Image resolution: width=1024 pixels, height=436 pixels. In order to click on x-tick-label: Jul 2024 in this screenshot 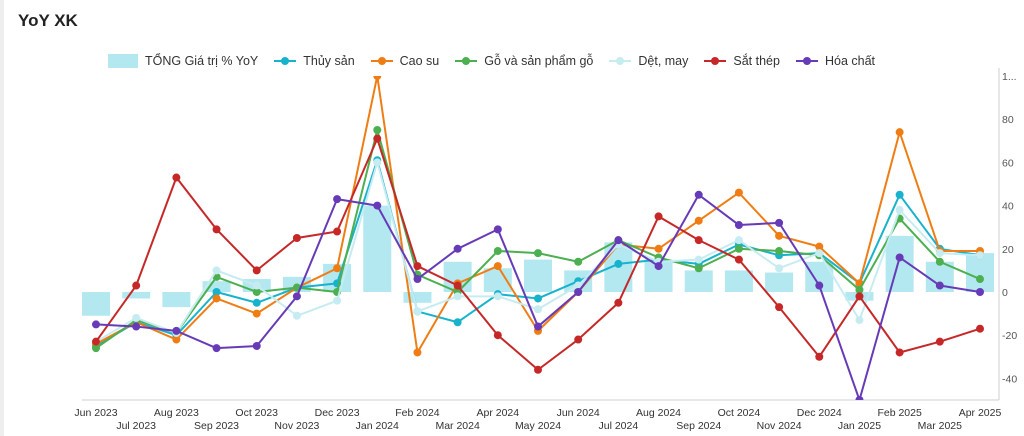, I will do `click(619, 426)`.